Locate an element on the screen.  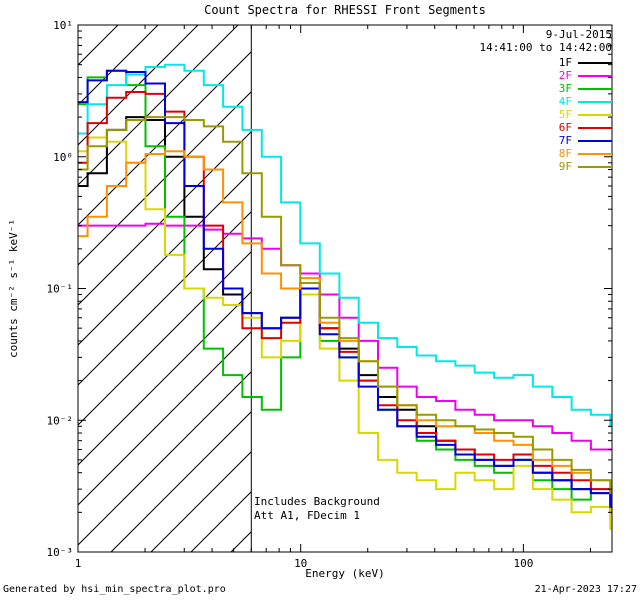
annotation-attenuator: Att A1, FDecim 1 is located at coordinates (307, 515).